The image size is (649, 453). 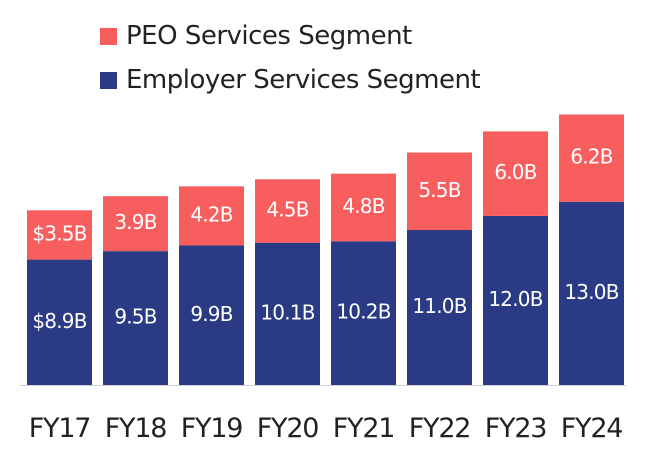 I want to click on bar-peo-fy18, so click(x=135, y=224).